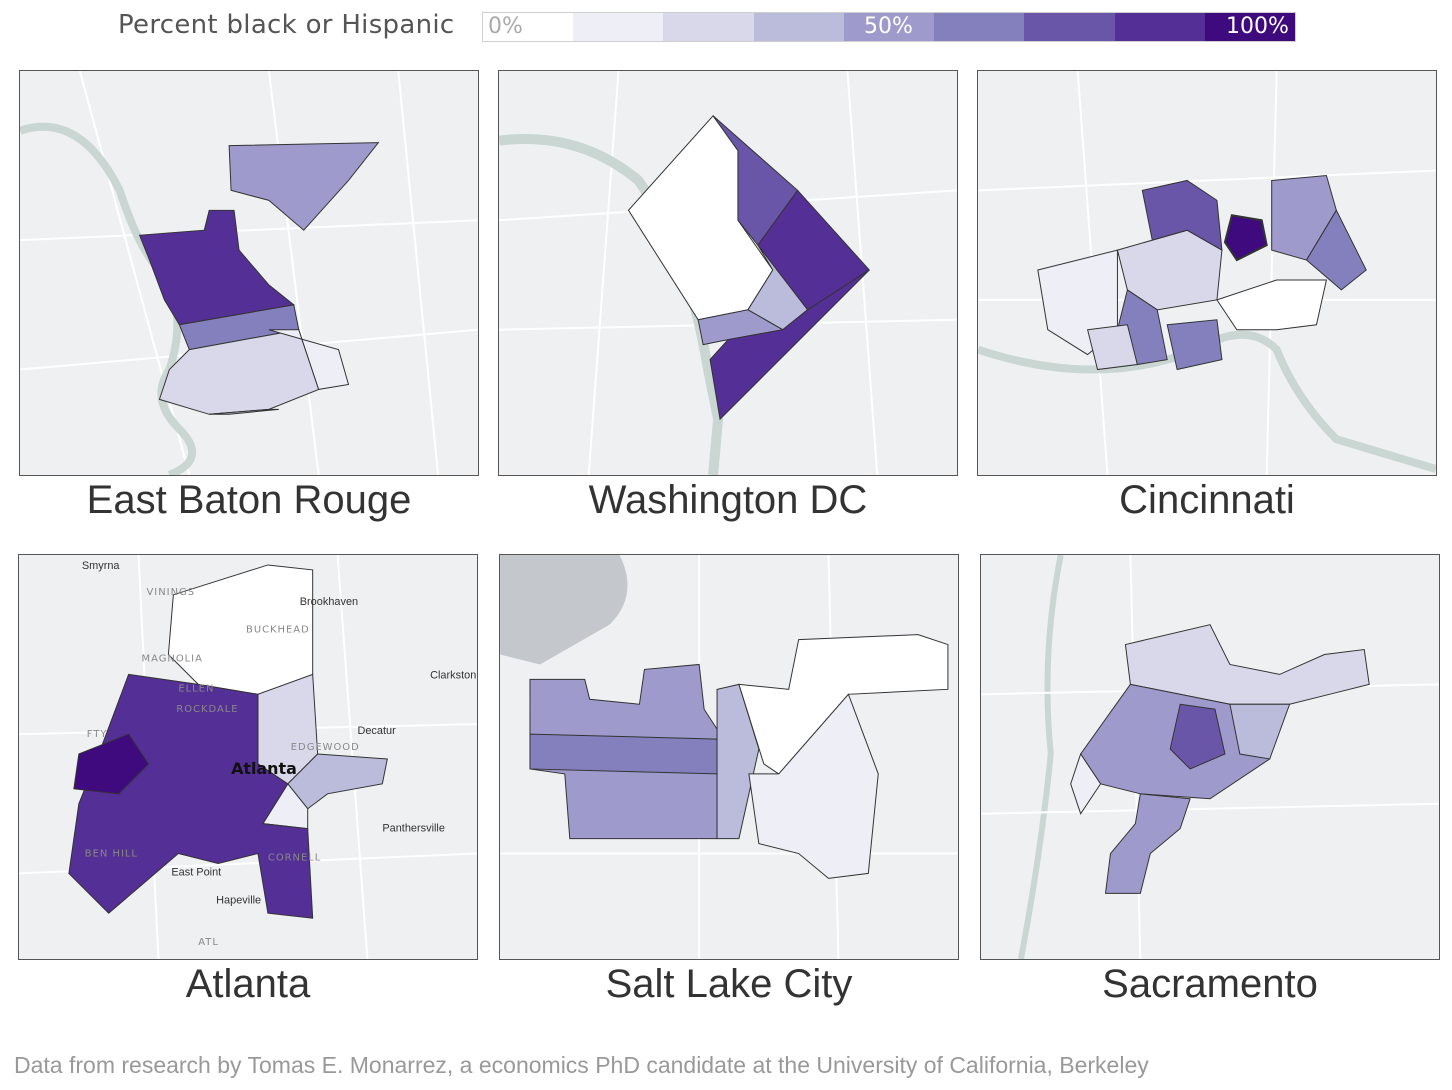  I want to click on map-washington-dc-svg, so click(728, 273).